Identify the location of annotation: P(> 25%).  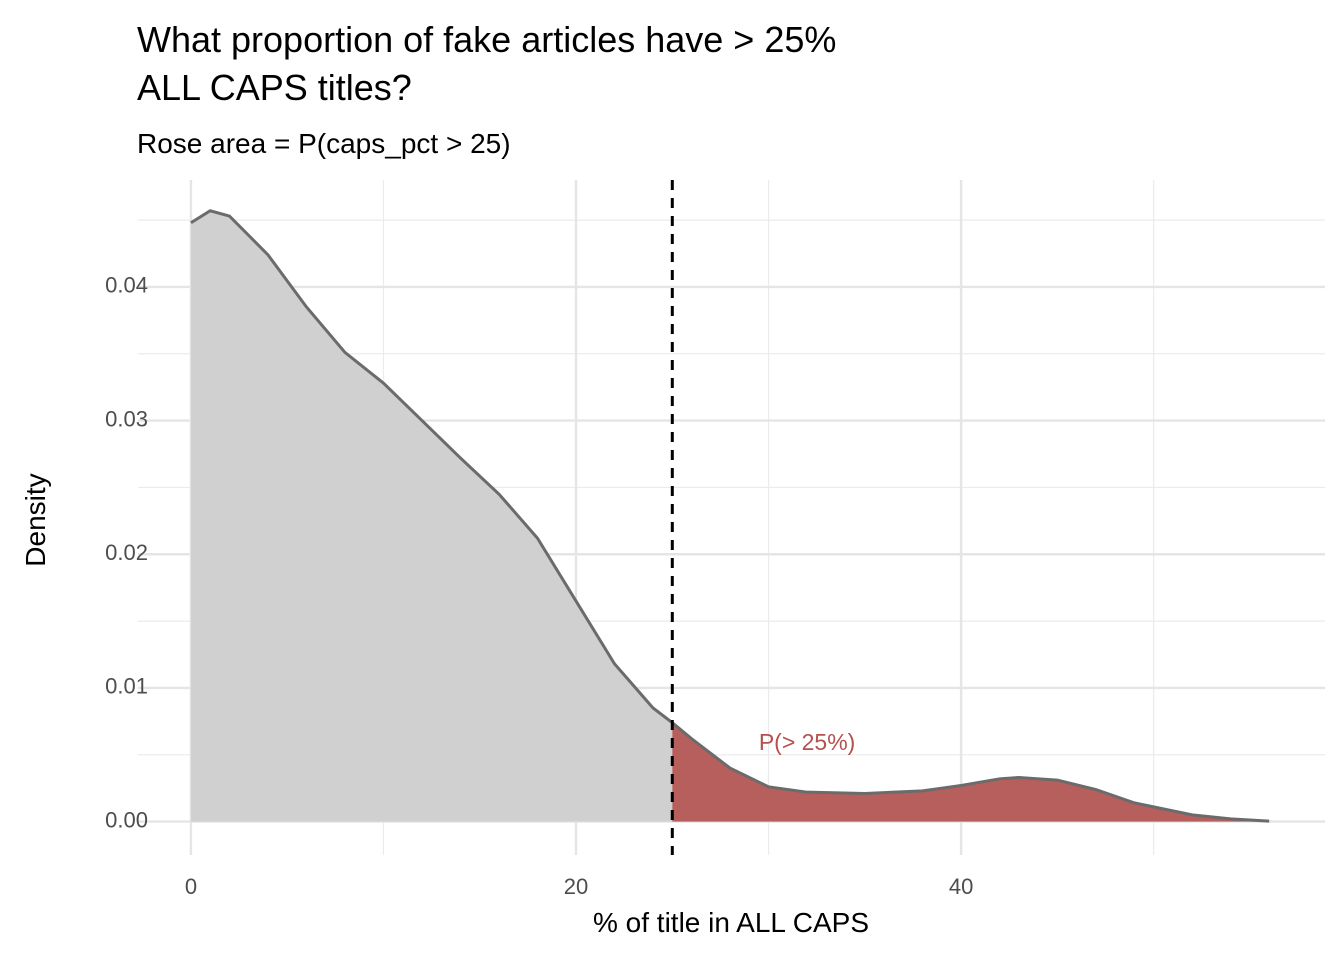
(807, 742).